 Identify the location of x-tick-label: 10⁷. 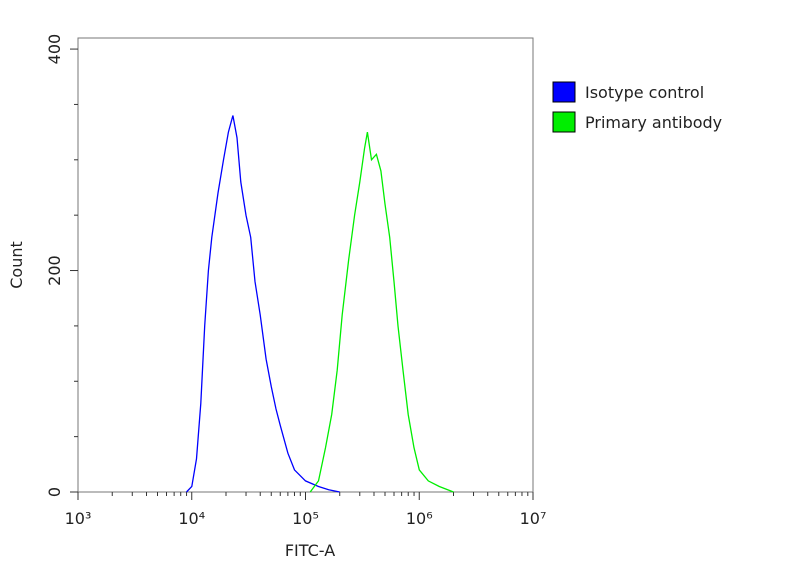
(533, 518).